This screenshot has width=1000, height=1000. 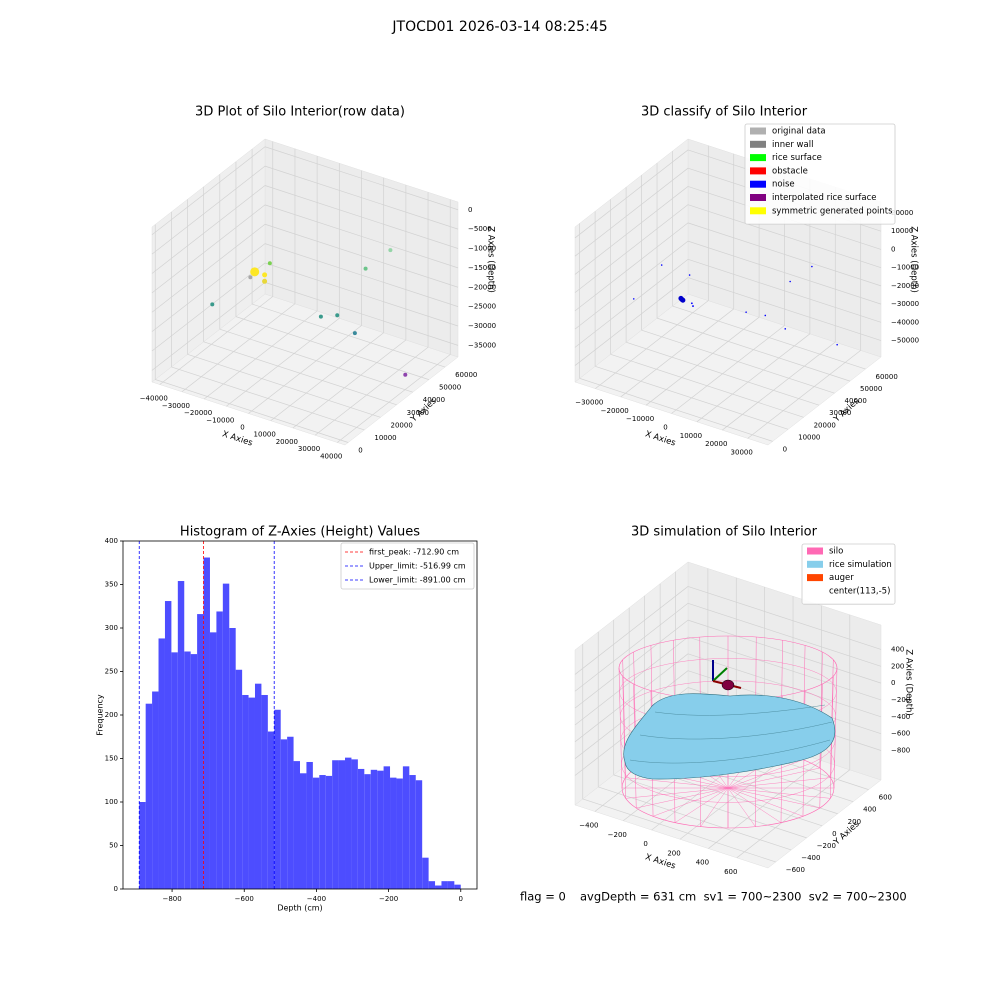 What do you see at coordinates (702, 863) in the screenshot?
I see `x-tick-label: 400` at bounding box center [702, 863].